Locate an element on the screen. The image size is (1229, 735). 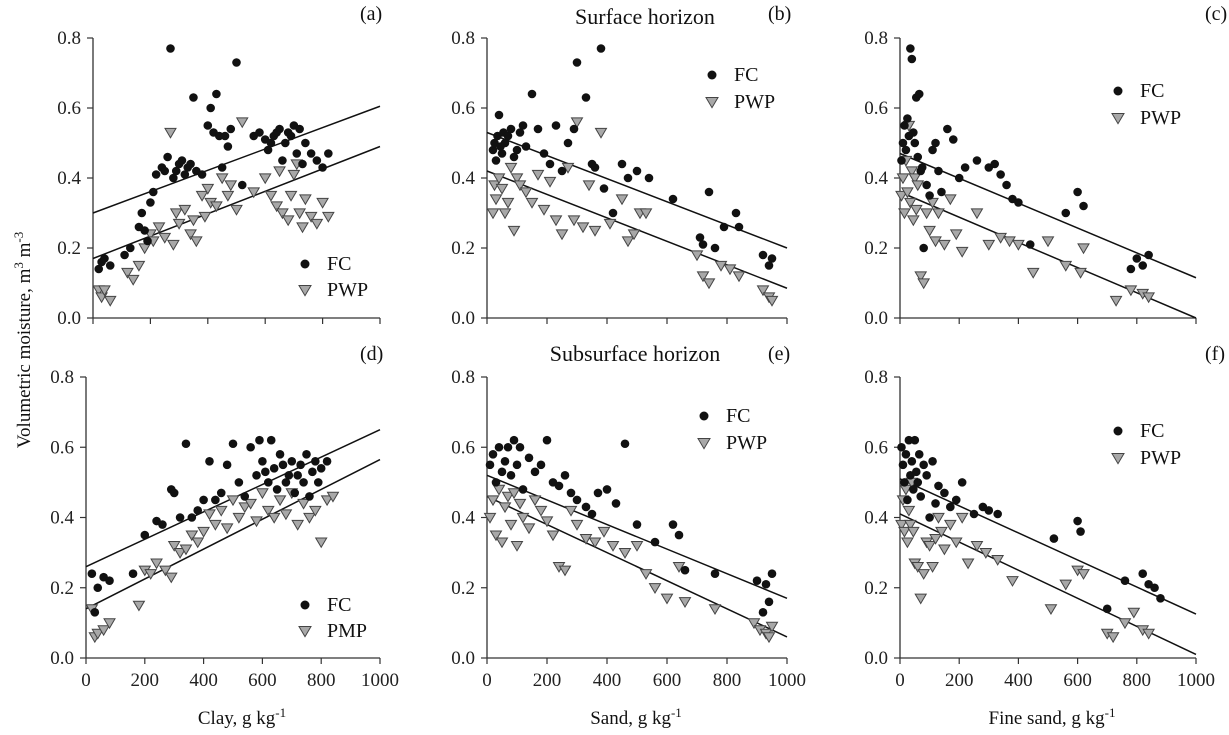
fit-line-fc is located at coordinates (1048, 215).